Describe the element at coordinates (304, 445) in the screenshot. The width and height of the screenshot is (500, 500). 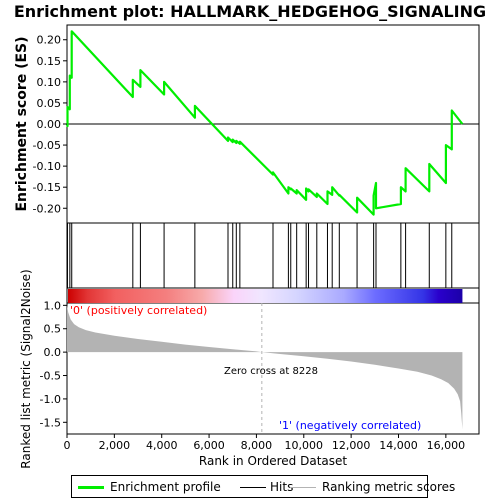
I see `x-tick-label: 10,000` at that location.